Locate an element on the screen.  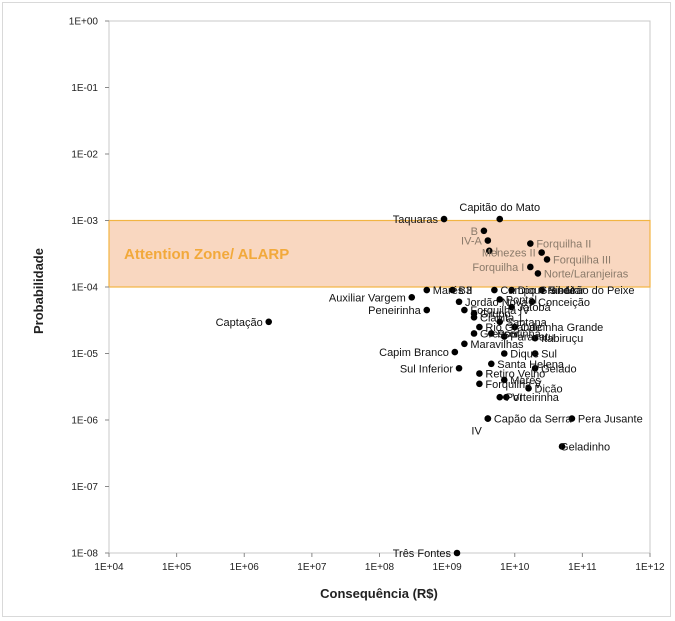
point-label: Santa Helena is located at coordinates (531, 365).